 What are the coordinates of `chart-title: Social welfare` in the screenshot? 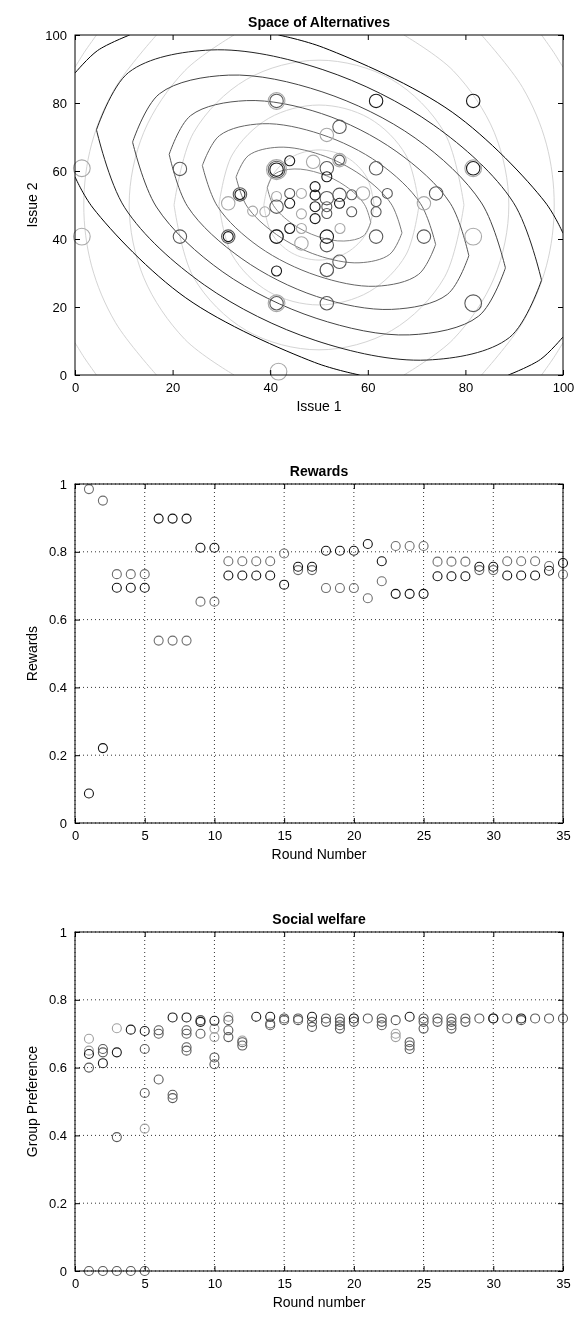 It's located at (319, 919).